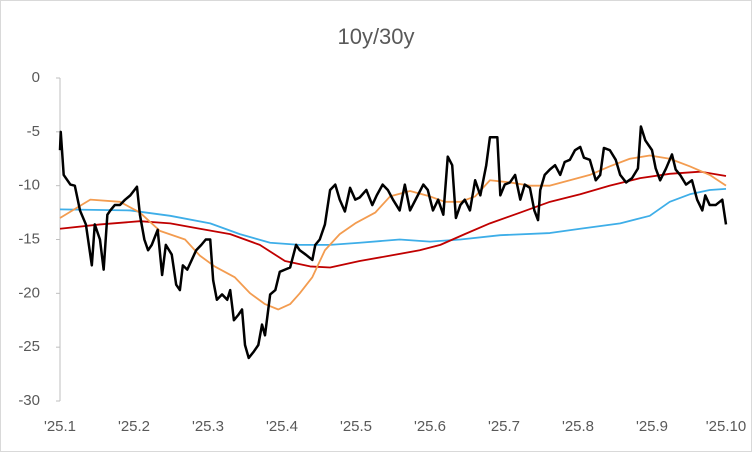 The width and height of the screenshot is (752, 452). I want to click on y-tick-label: 0, so click(36, 77).